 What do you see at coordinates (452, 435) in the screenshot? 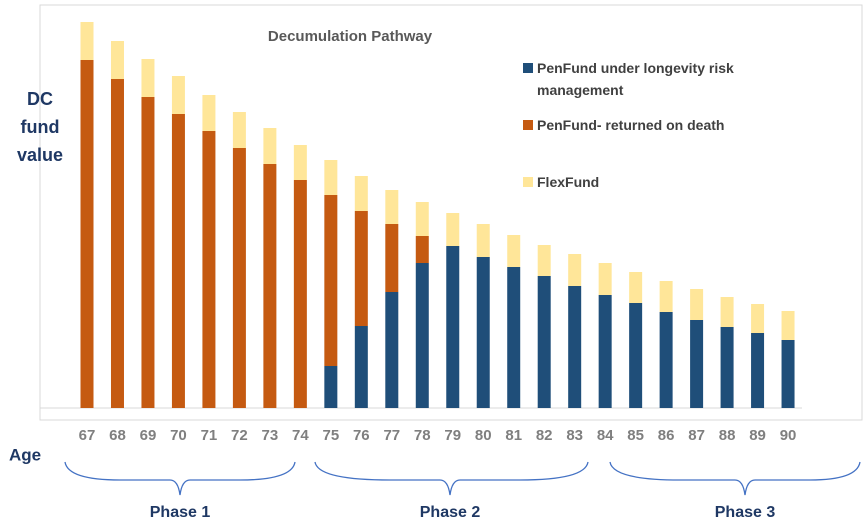
I see `x-tick-label: 79` at bounding box center [452, 435].